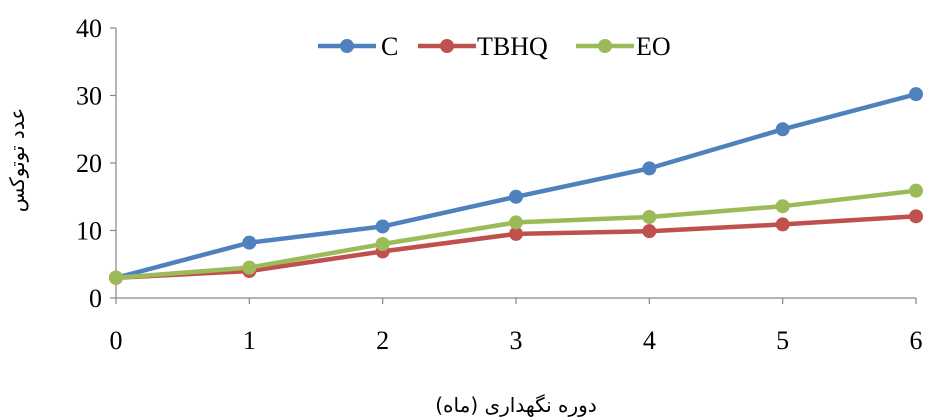 The height and width of the screenshot is (419, 926). What do you see at coordinates (916, 340) in the screenshot?
I see `x-tick-label: 6` at bounding box center [916, 340].